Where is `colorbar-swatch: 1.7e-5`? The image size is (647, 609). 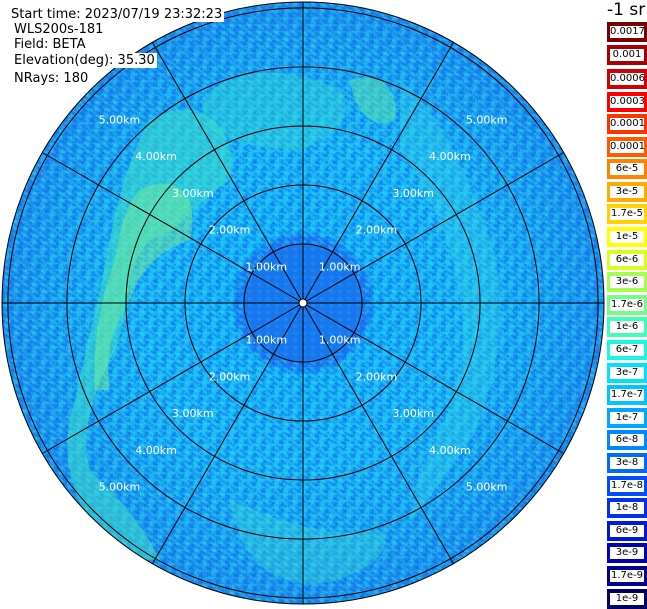 colorbar-swatch: 1.7e-5 is located at coordinates (627, 214).